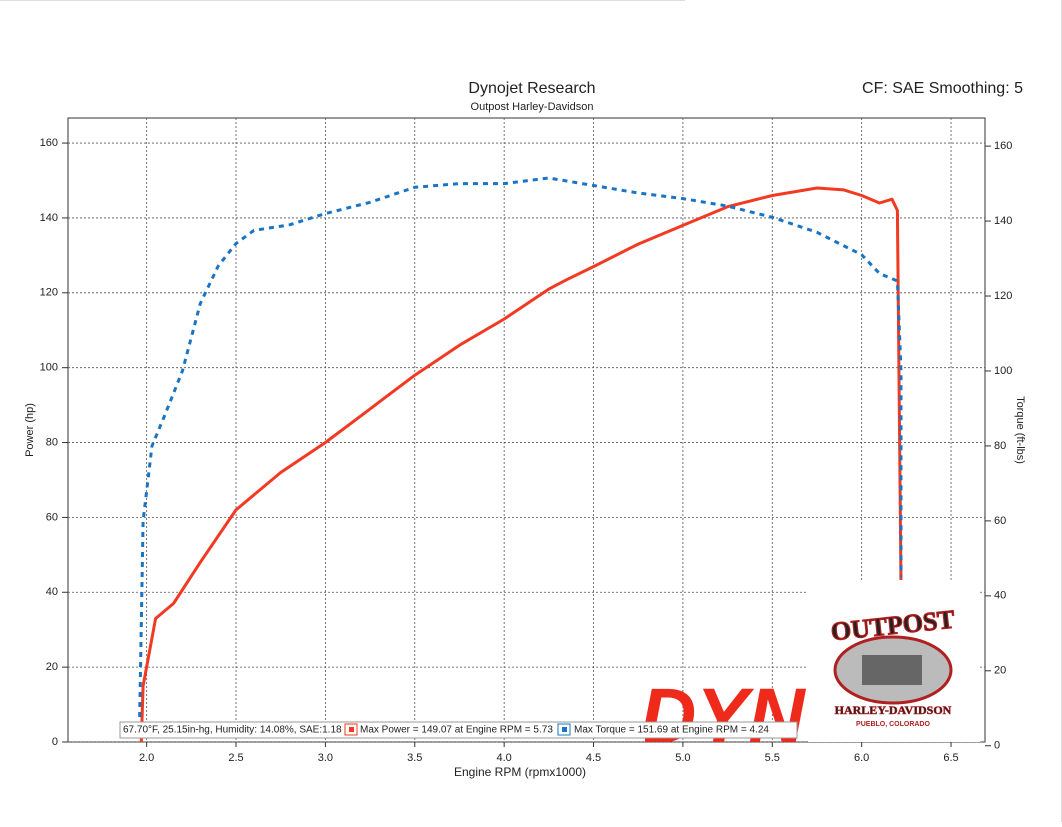 This screenshot has height=827, width=1062. I want to click on y2-tick-label: 160, so click(1003, 146).